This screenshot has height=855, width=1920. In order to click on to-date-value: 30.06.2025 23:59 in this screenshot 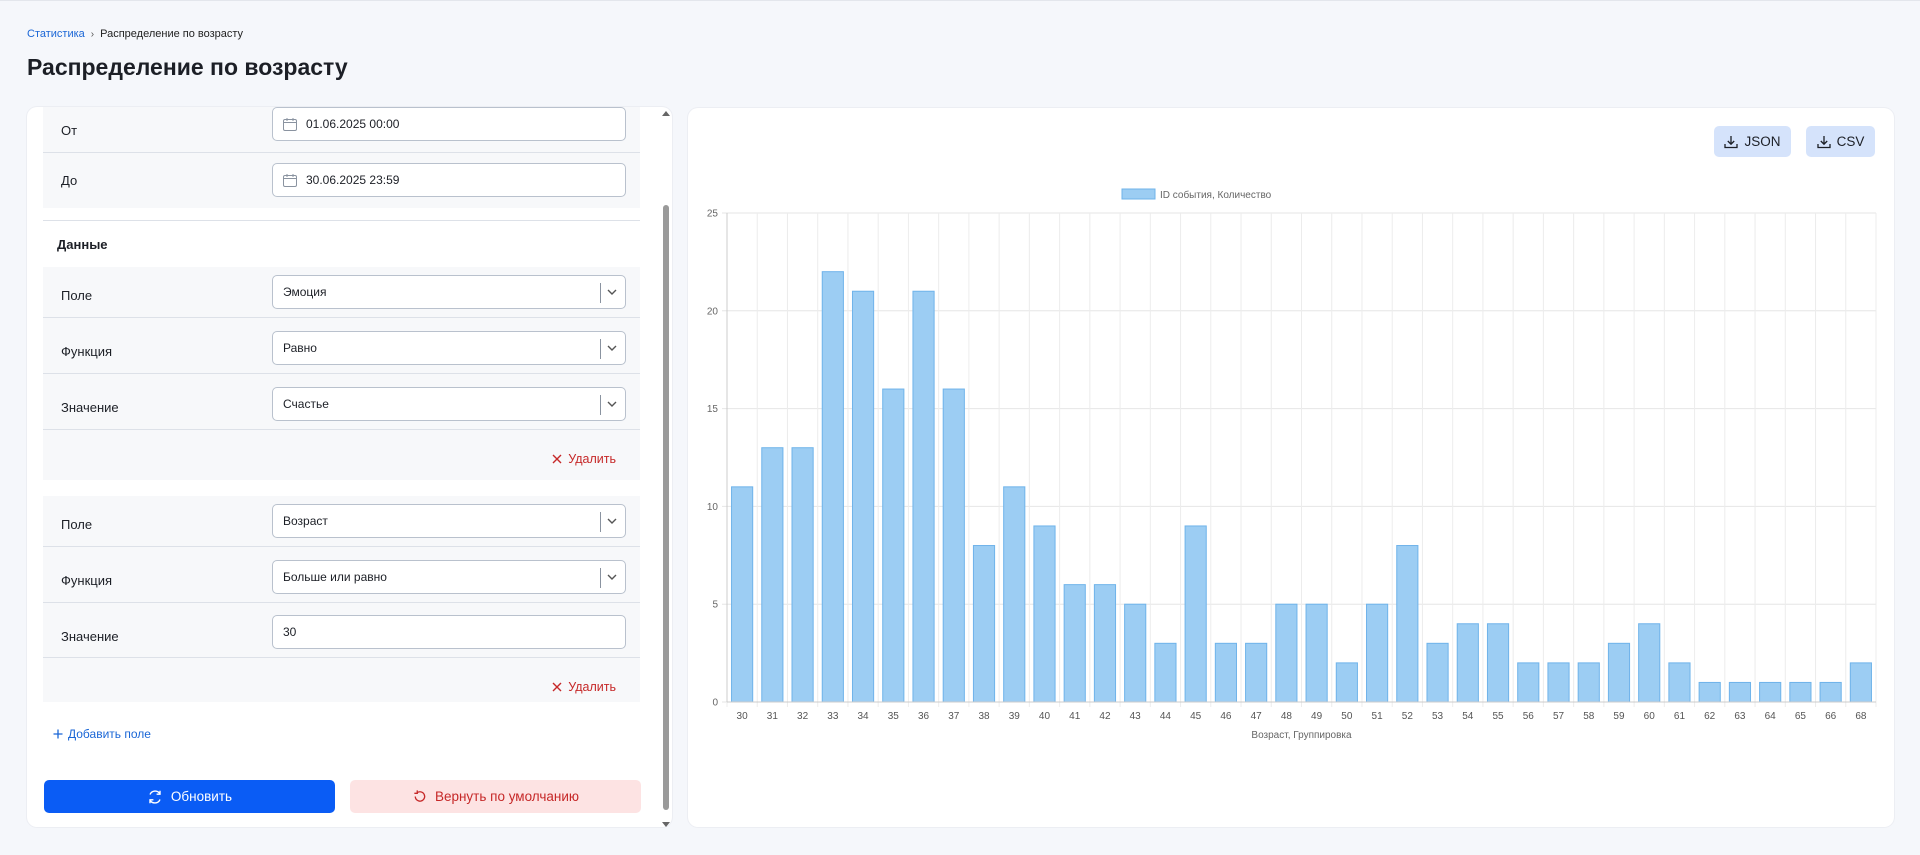, I will do `click(353, 180)`.